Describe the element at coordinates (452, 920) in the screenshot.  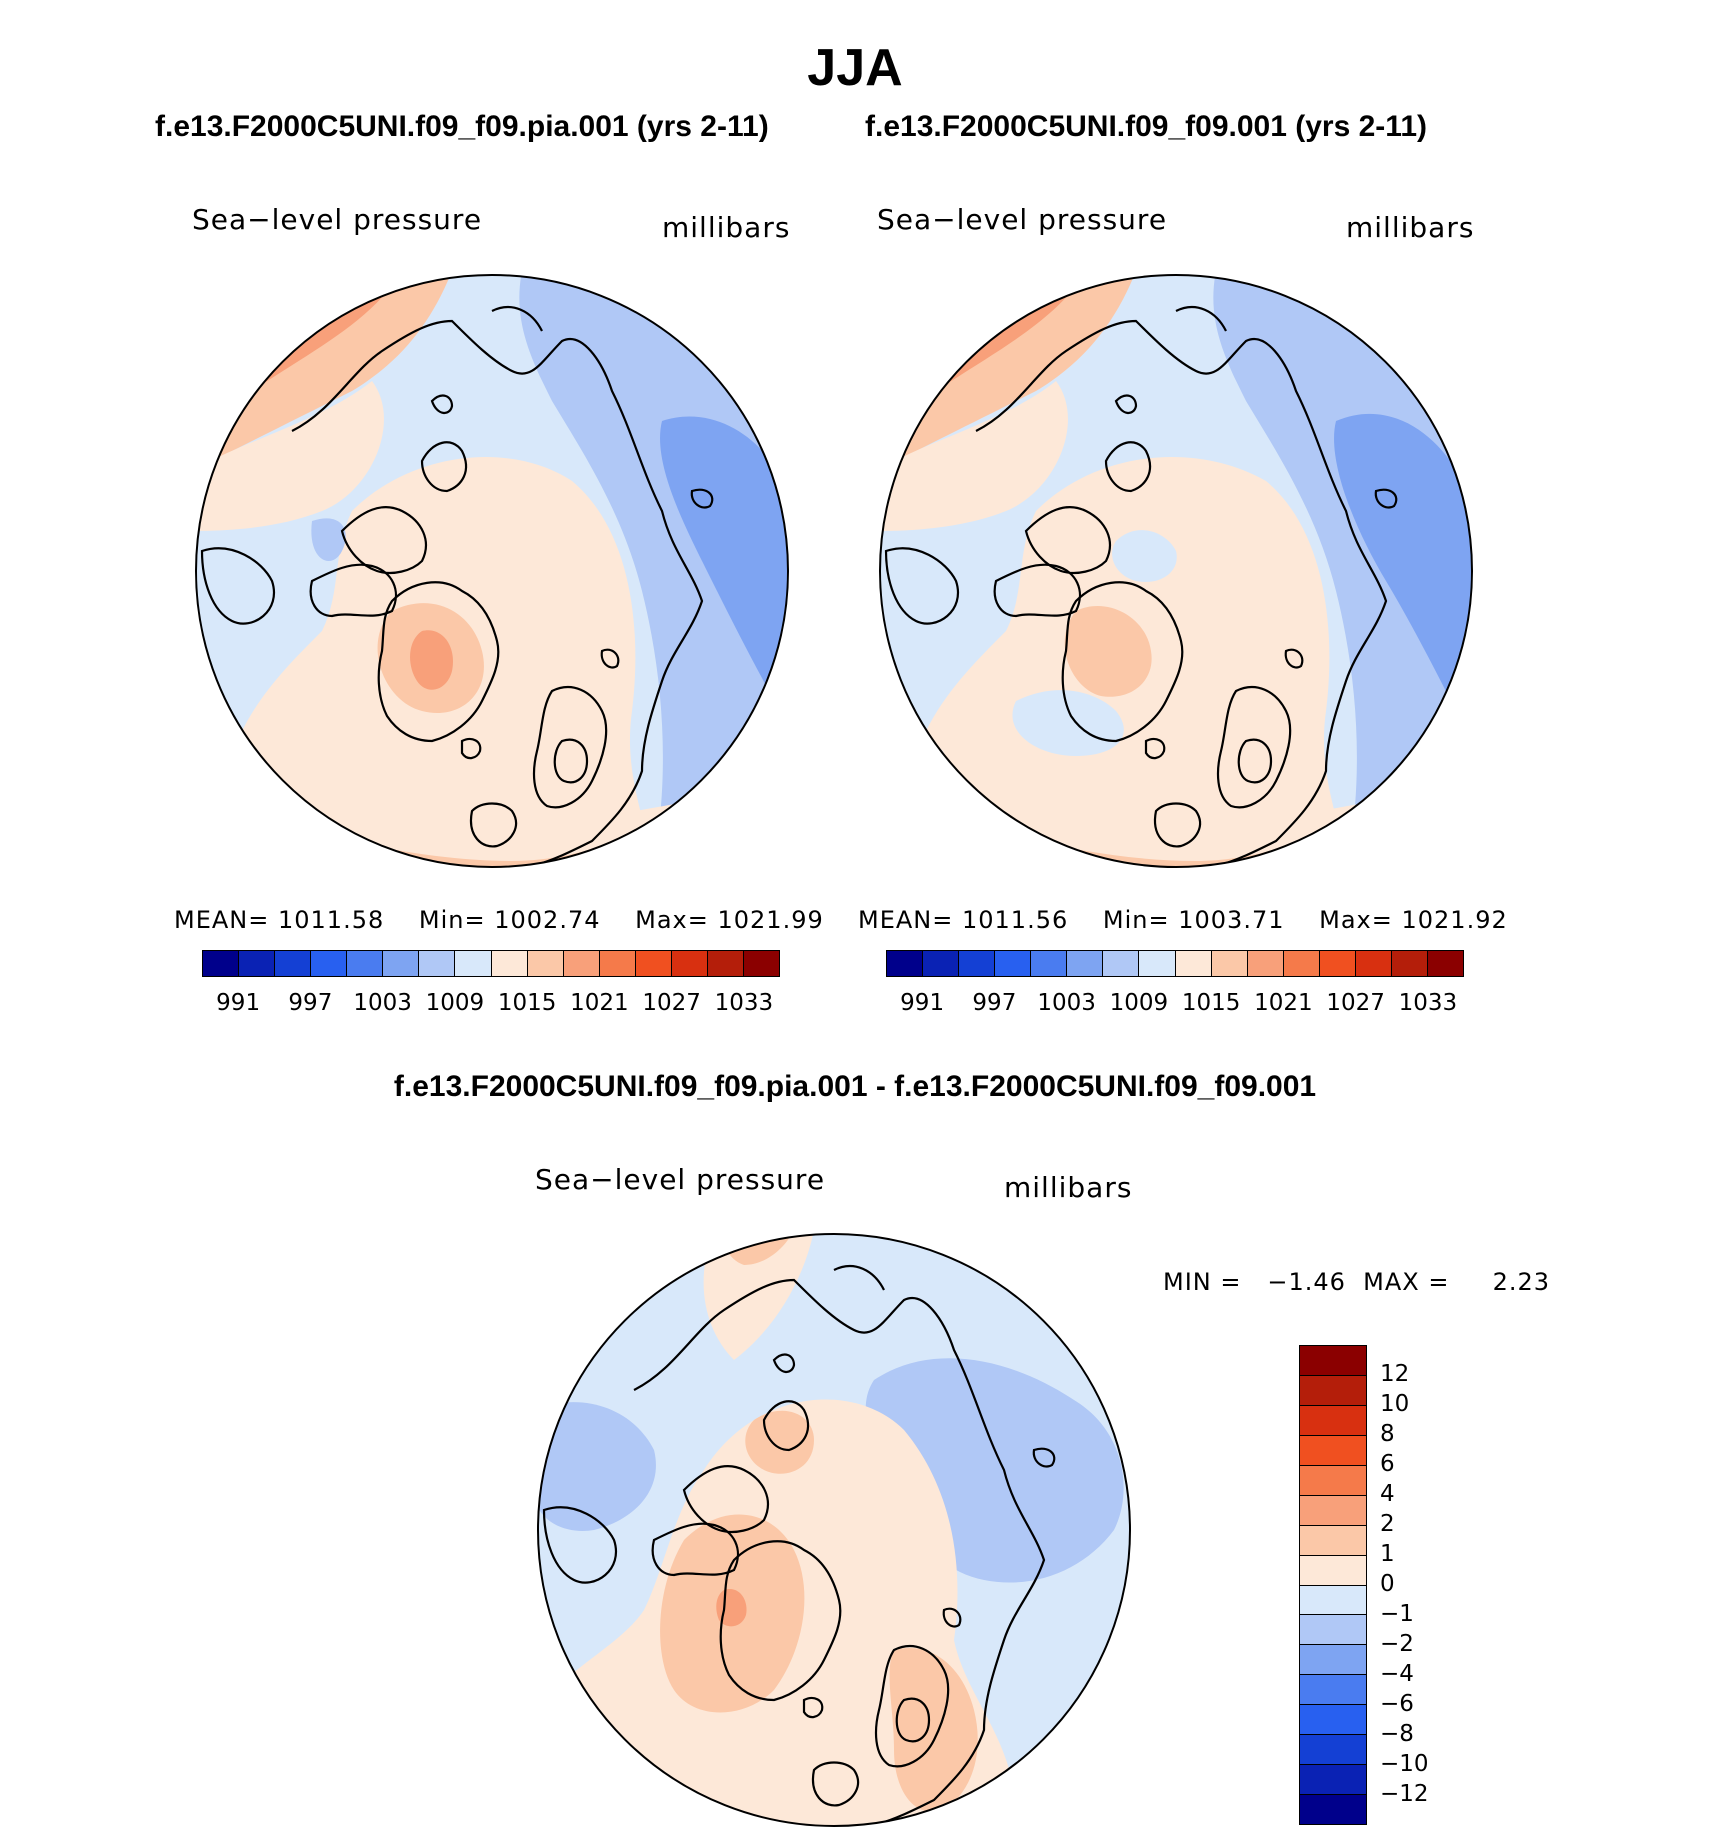
I see `panel1-min-label: Min=` at that location.